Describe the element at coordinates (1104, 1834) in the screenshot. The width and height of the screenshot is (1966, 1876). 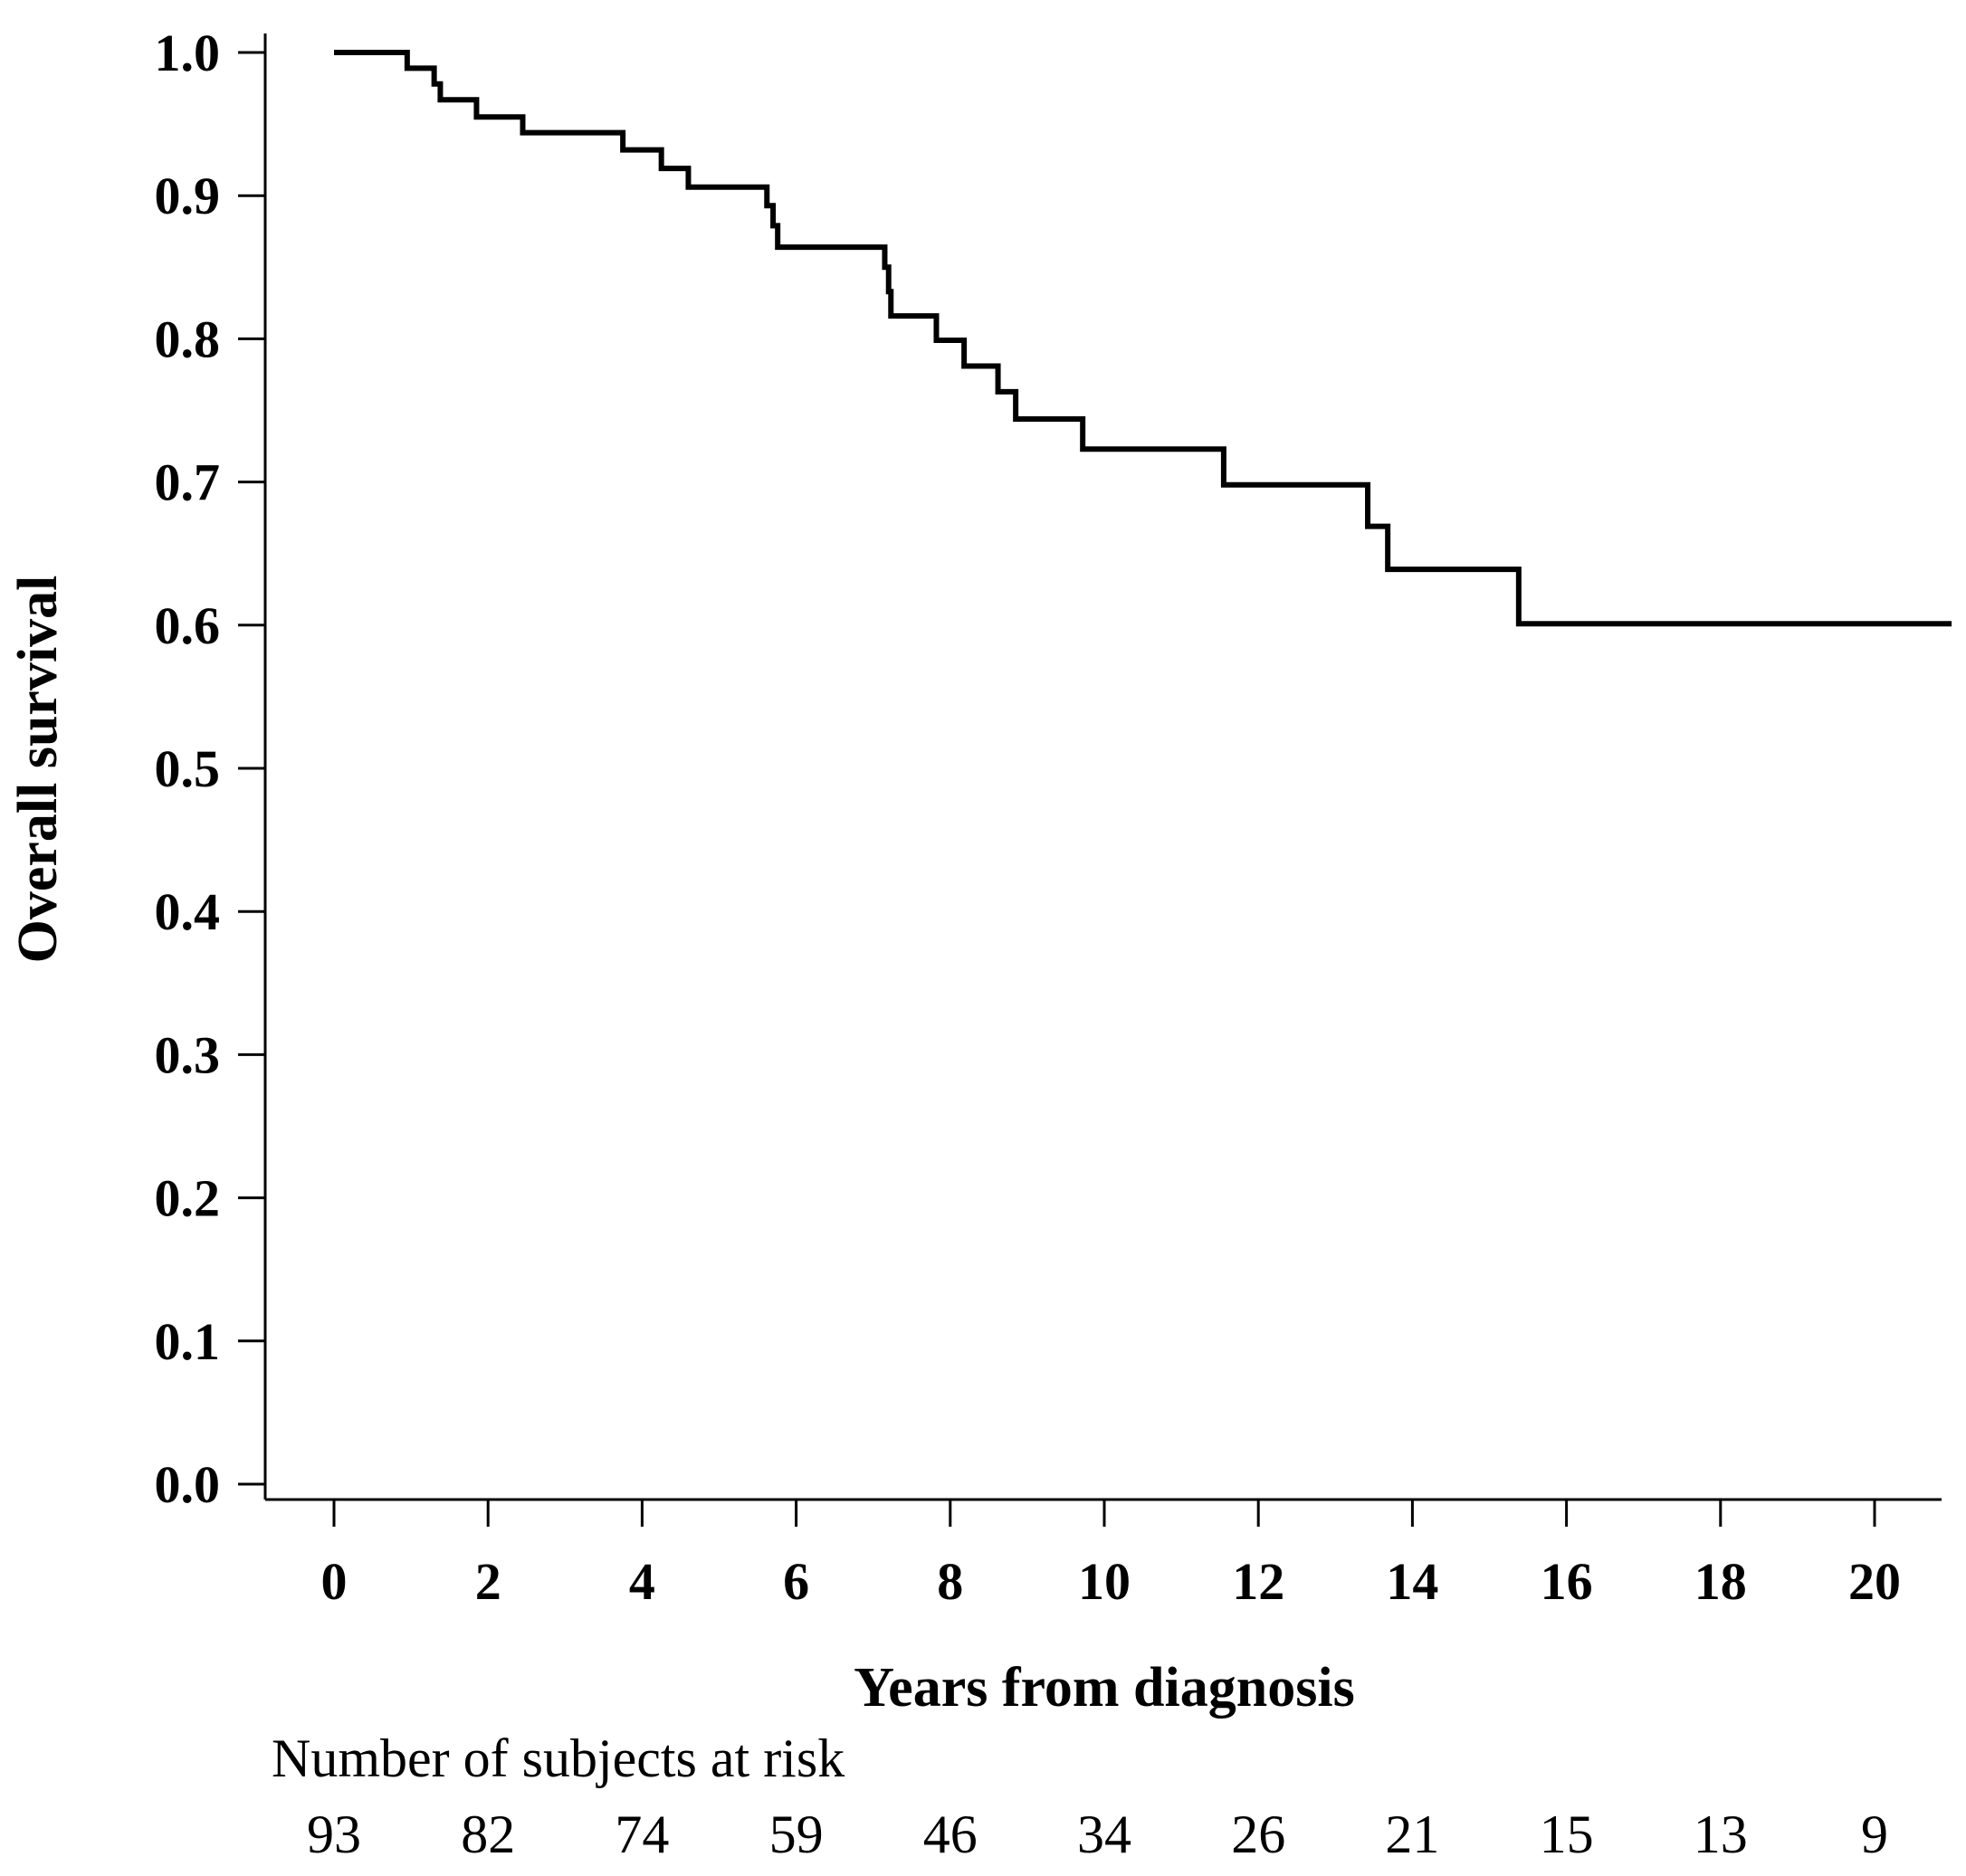
I see `risk-count: 34` at that location.